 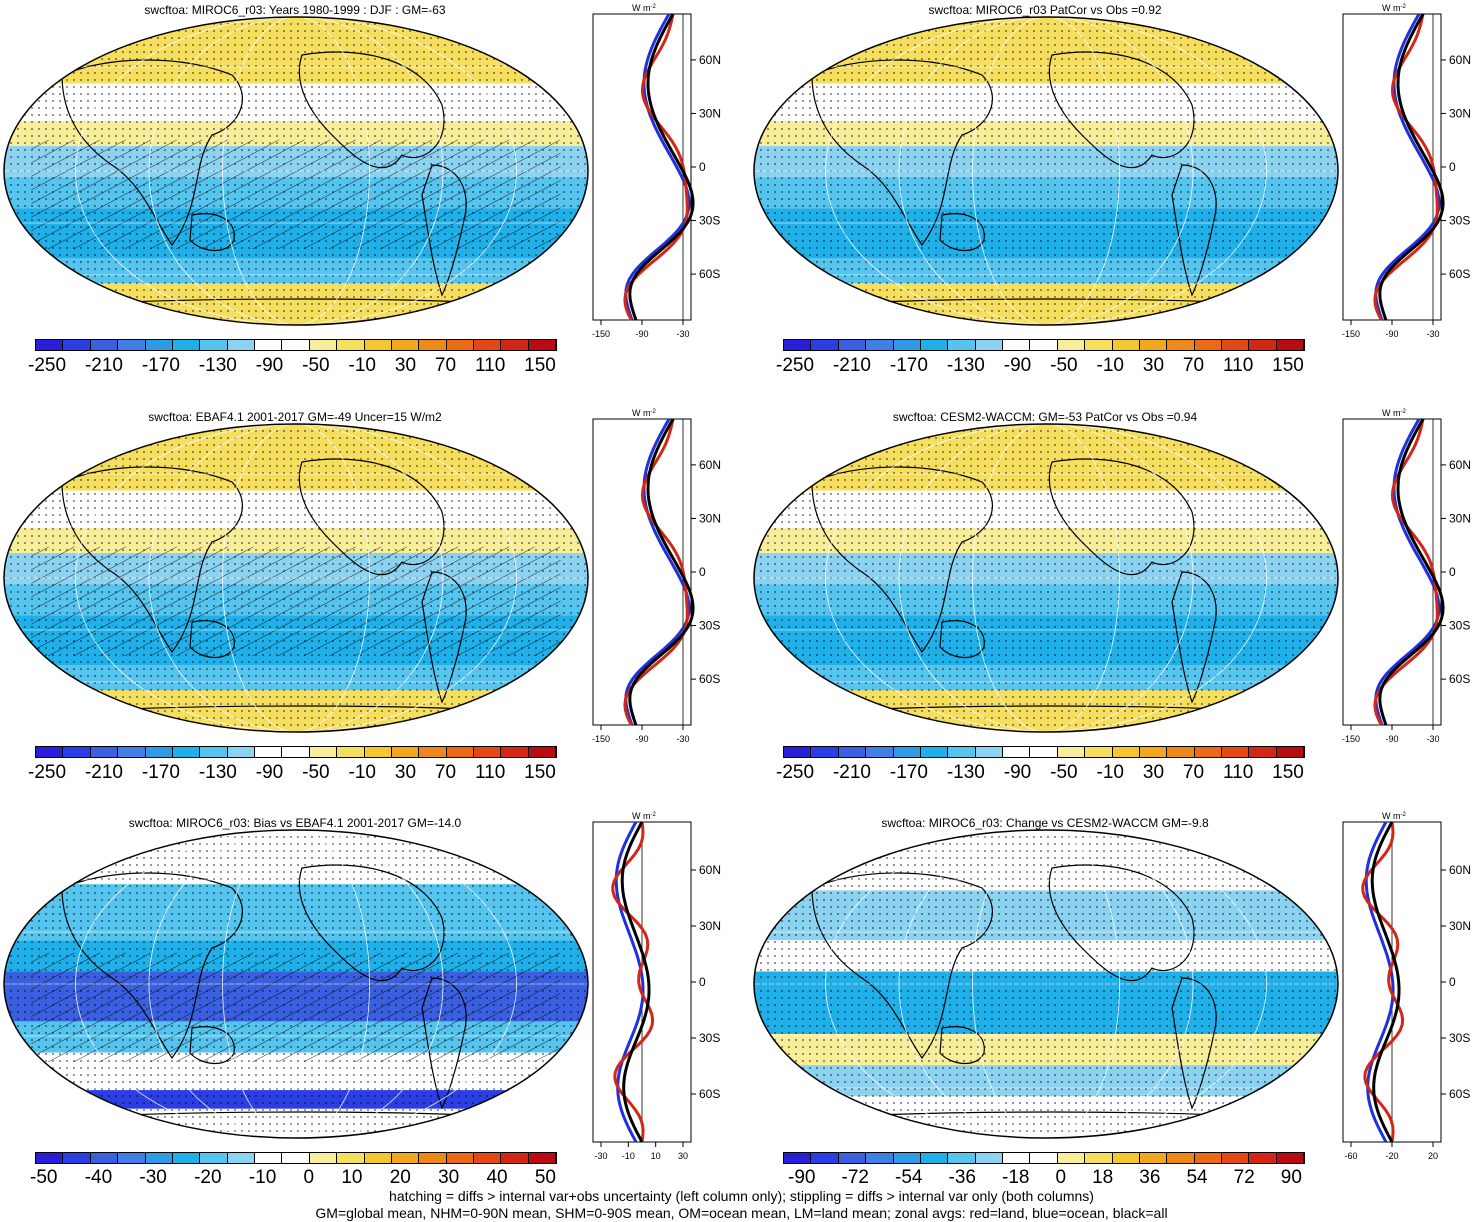 I want to click on colorbar-tick-label: 90, so click(x=1291, y=1177).